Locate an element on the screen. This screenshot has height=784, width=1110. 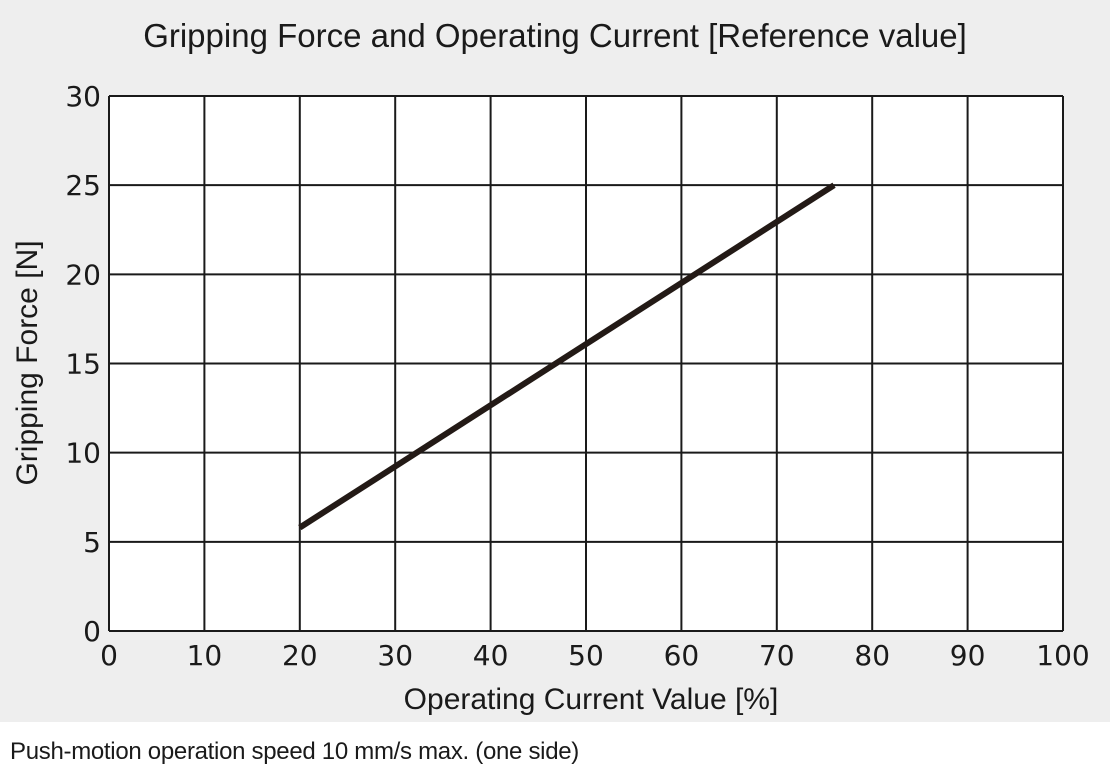
x-tick-label: 100 is located at coordinates (1062, 655).